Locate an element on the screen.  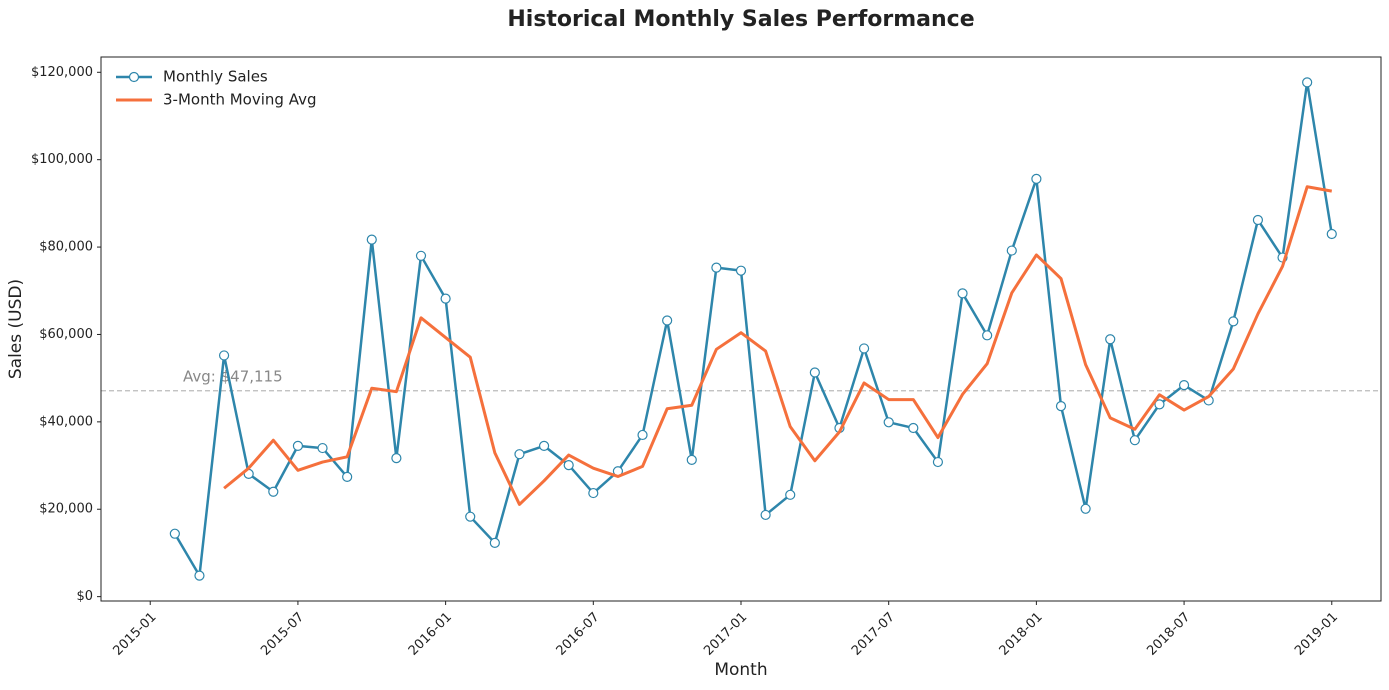
legend-marker is located at coordinates (134, 77).